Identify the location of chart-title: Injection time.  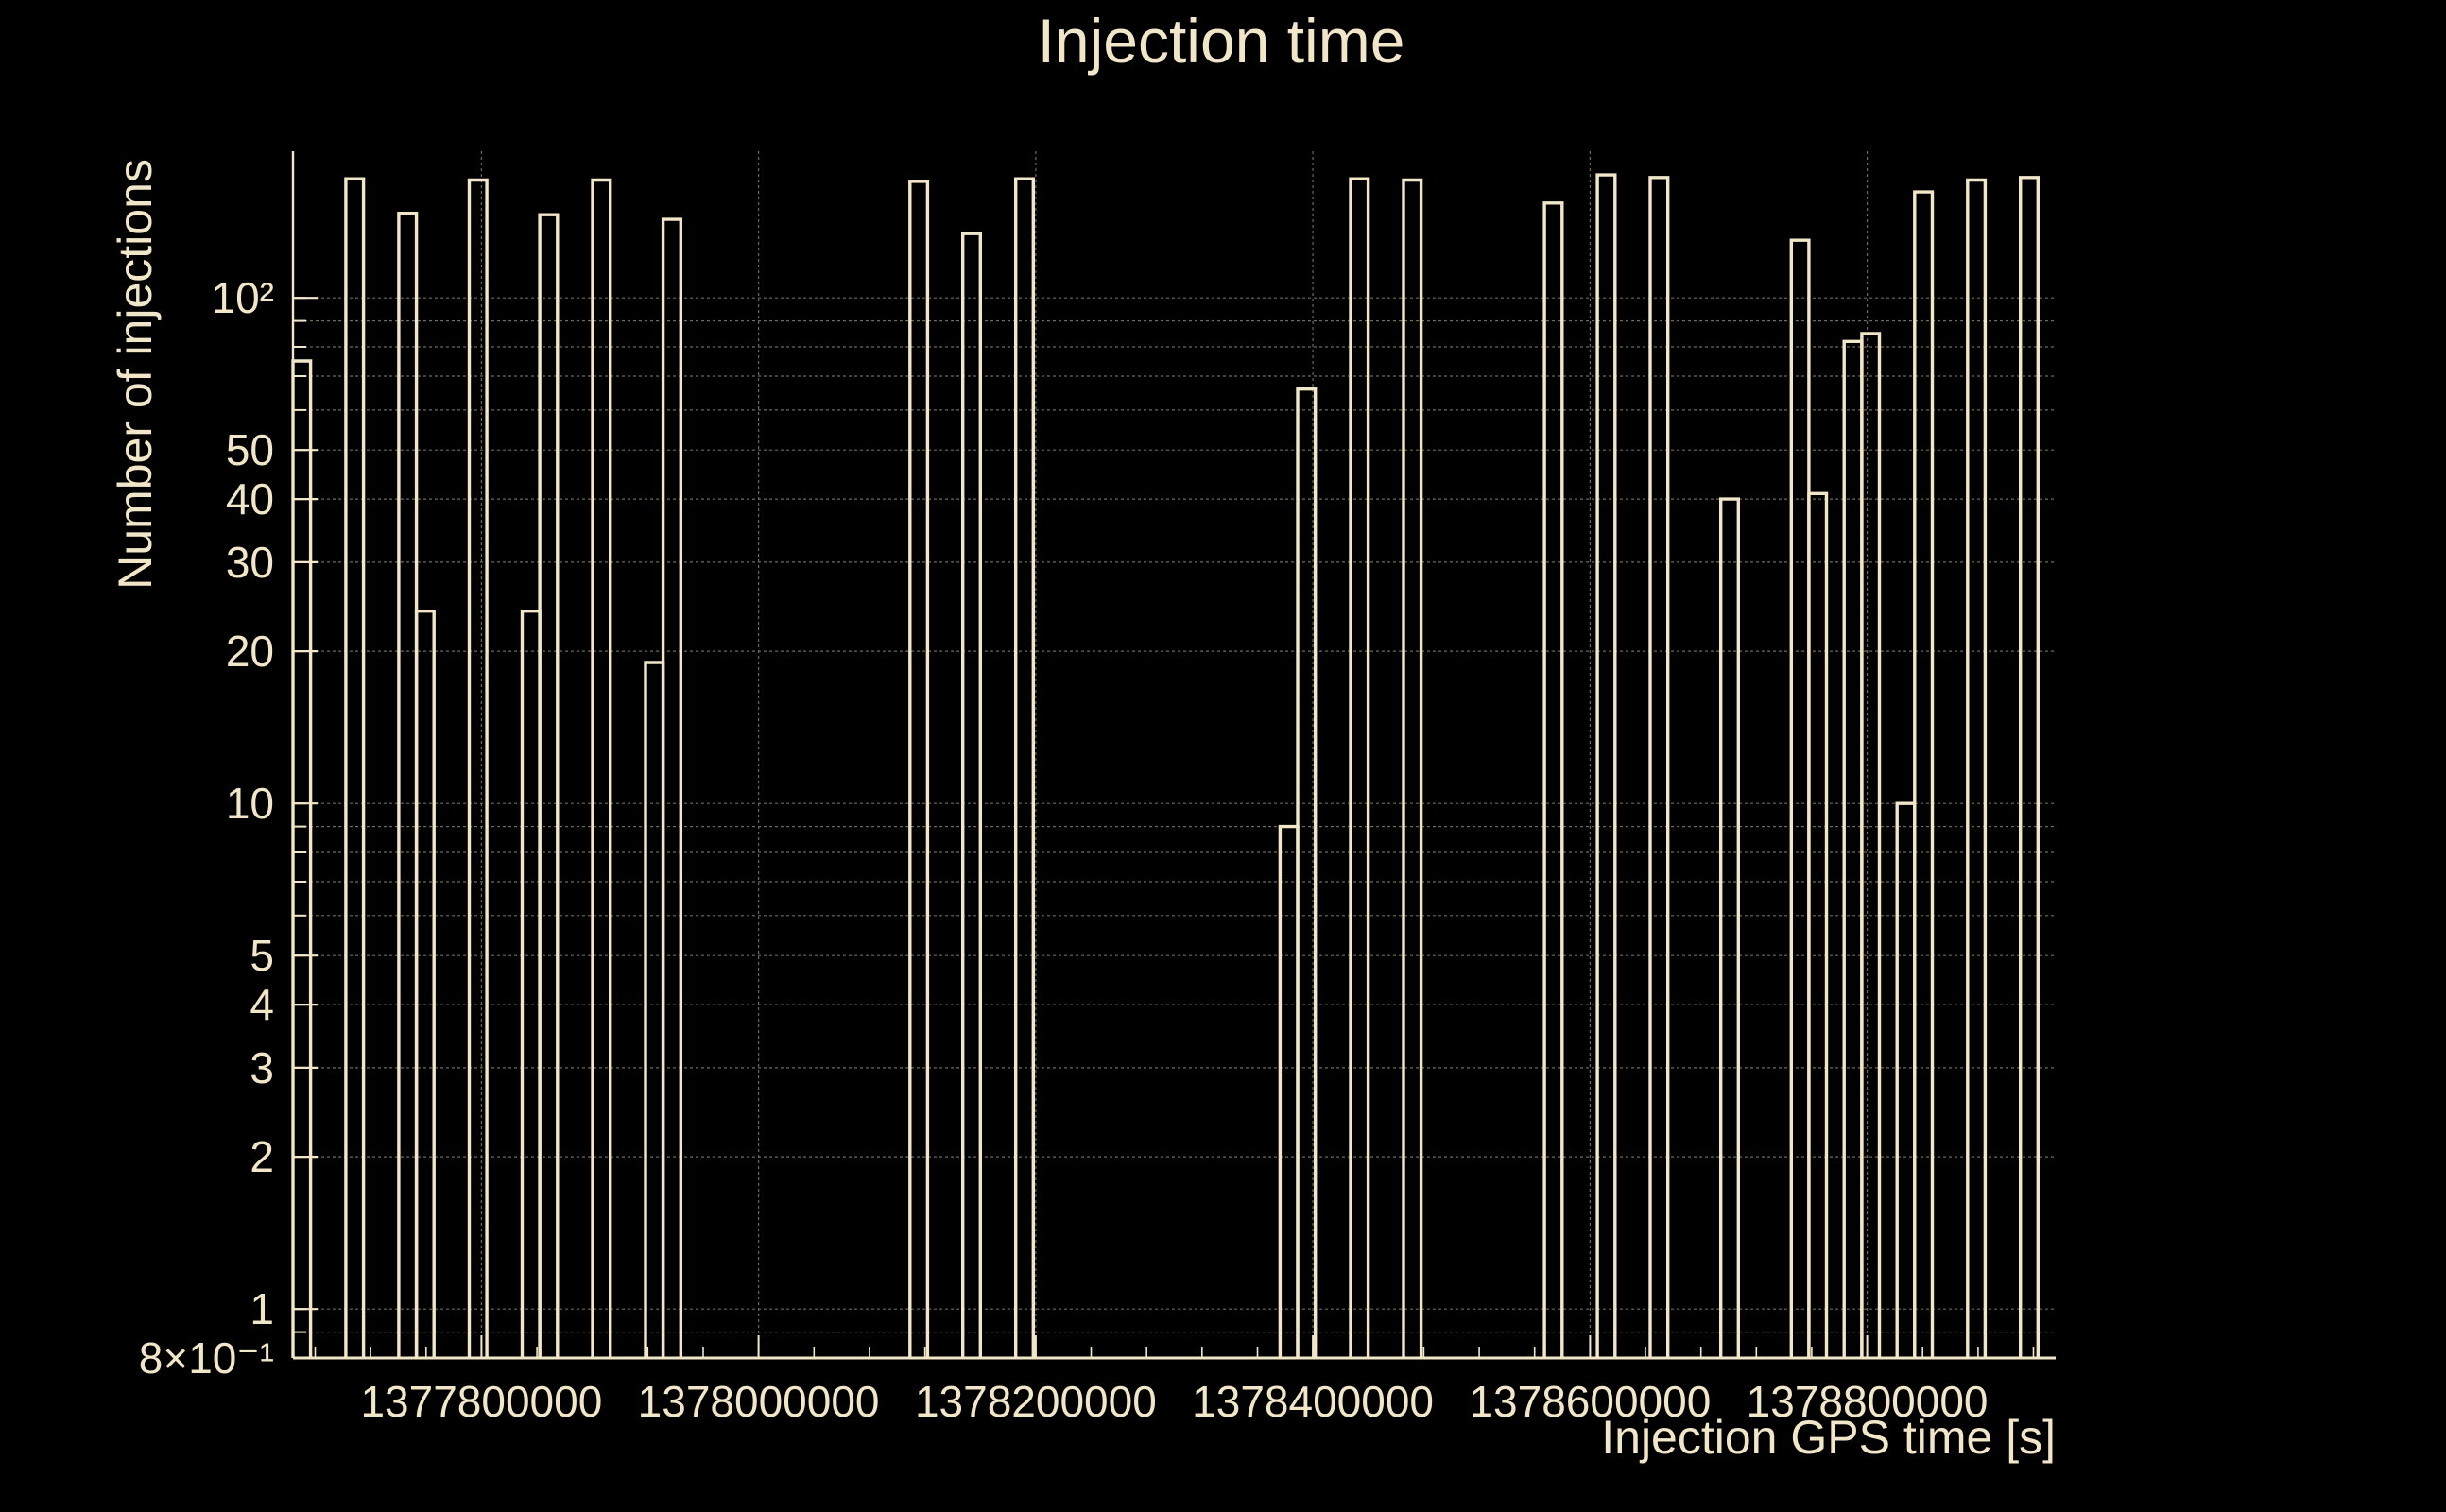
(1221, 41).